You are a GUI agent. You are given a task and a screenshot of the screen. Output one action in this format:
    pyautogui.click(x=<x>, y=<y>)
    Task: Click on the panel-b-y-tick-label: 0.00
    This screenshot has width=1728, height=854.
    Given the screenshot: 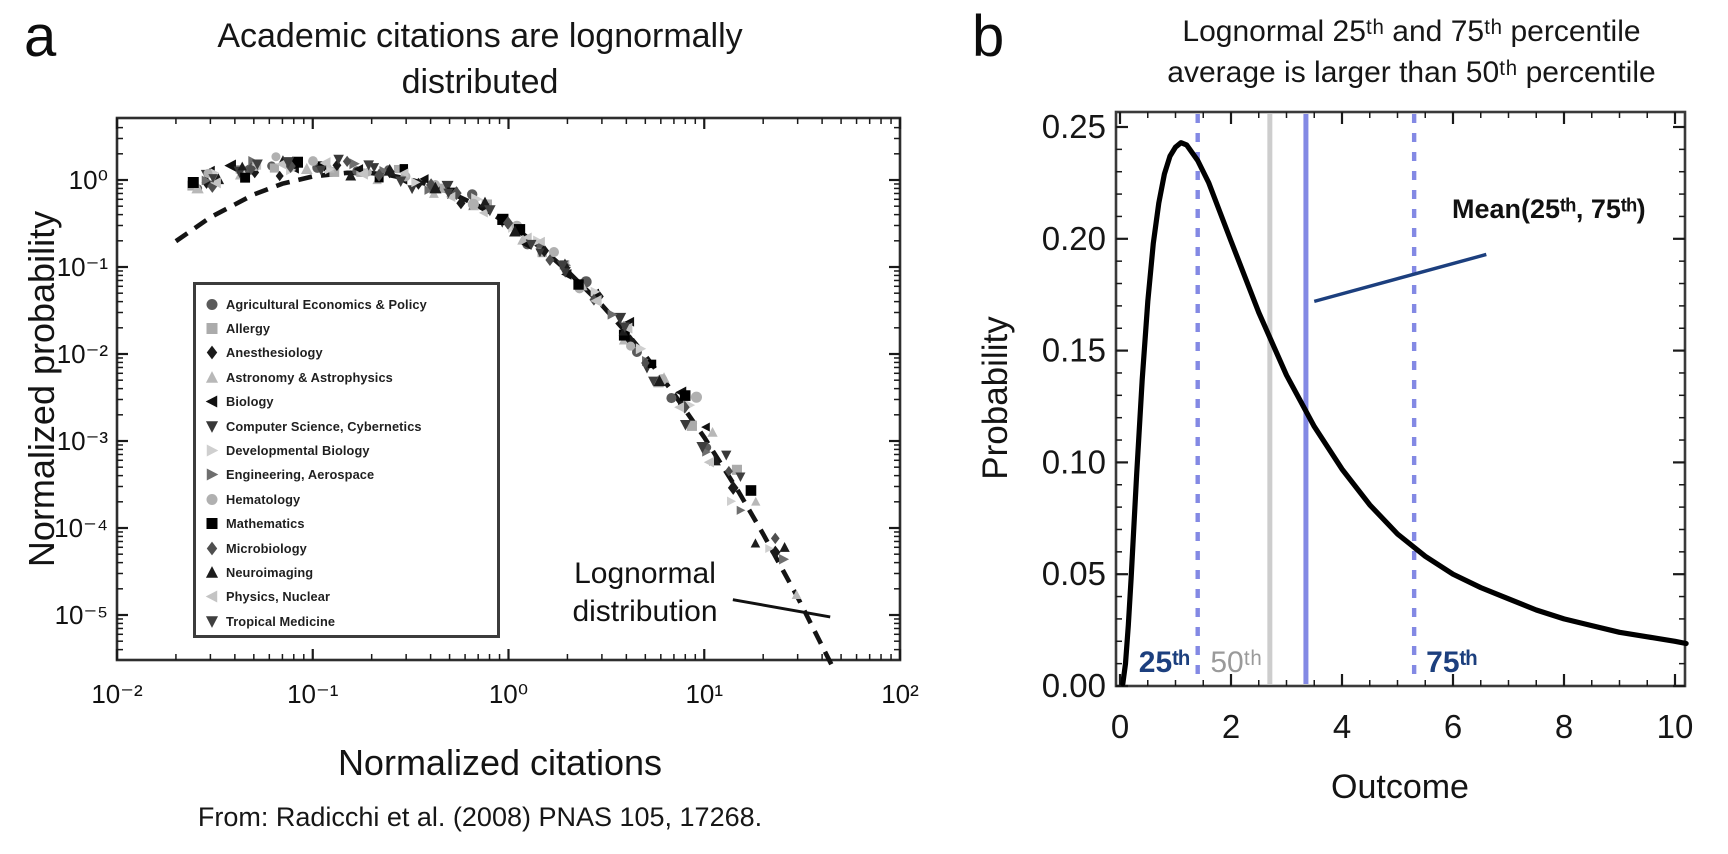 What is the action you would take?
    pyautogui.click(x=1074, y=685)
    